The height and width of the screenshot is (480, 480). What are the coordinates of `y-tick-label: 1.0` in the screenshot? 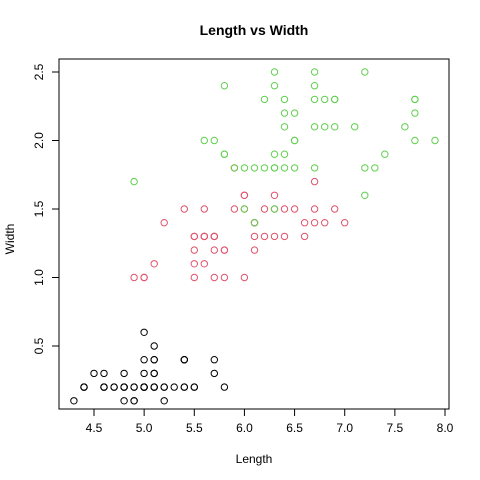 It's located at (39, 277).